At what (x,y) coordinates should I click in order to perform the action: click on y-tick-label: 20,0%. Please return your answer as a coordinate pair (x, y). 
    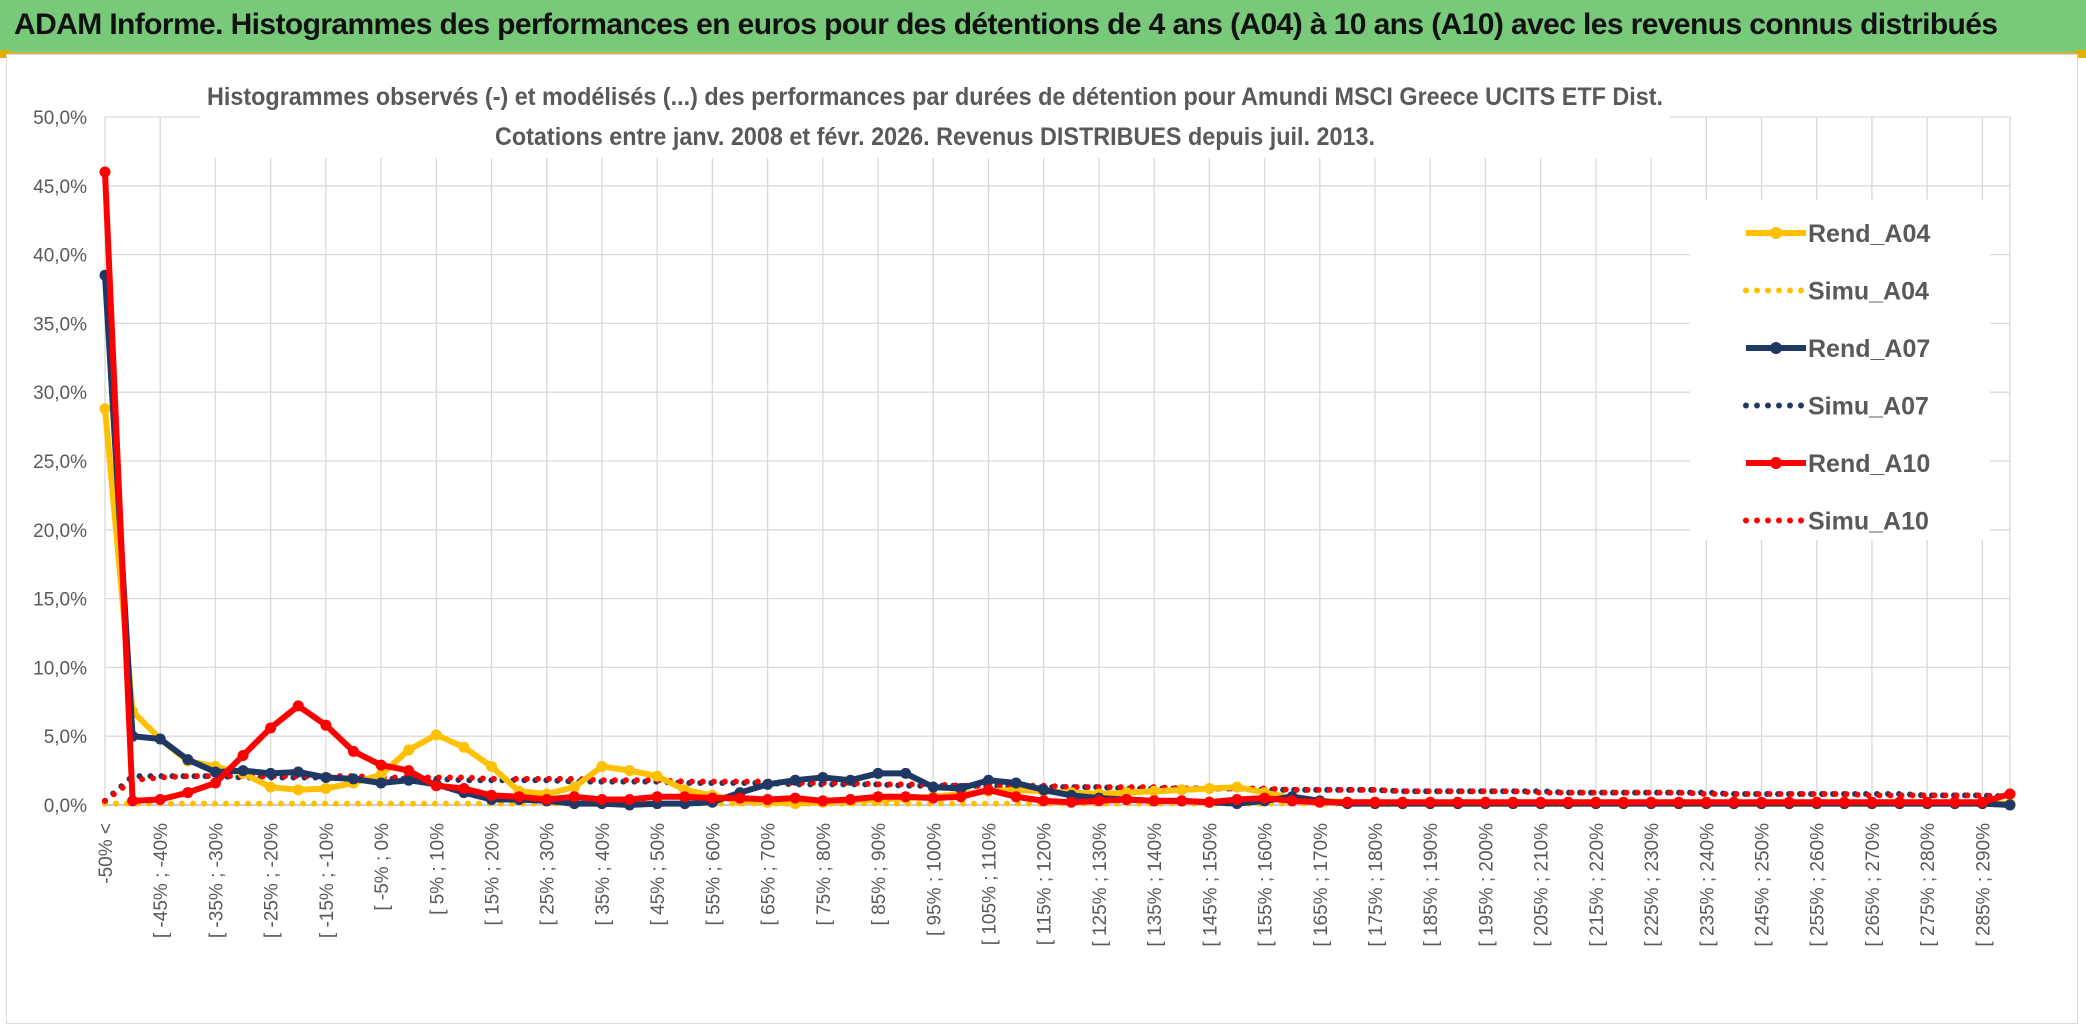
    Looking at the image, I should click on (60, 531).